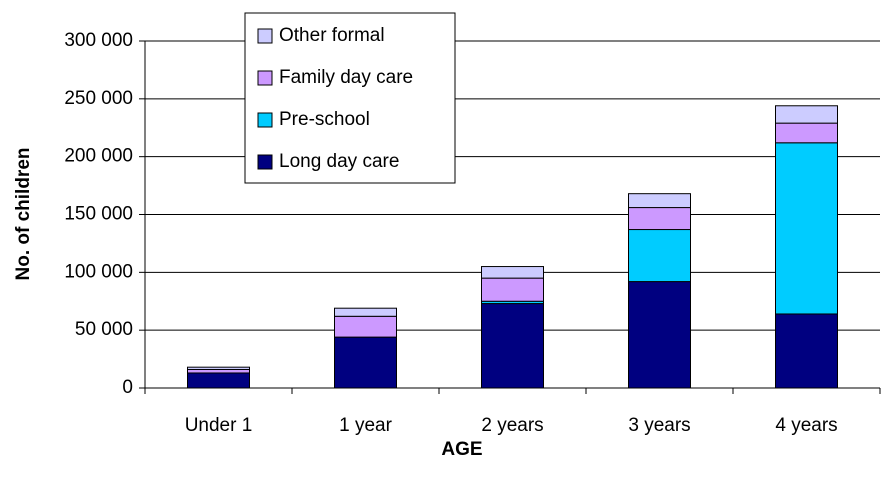  I want to click on x-axis-label: AGE, so click(461, 449).